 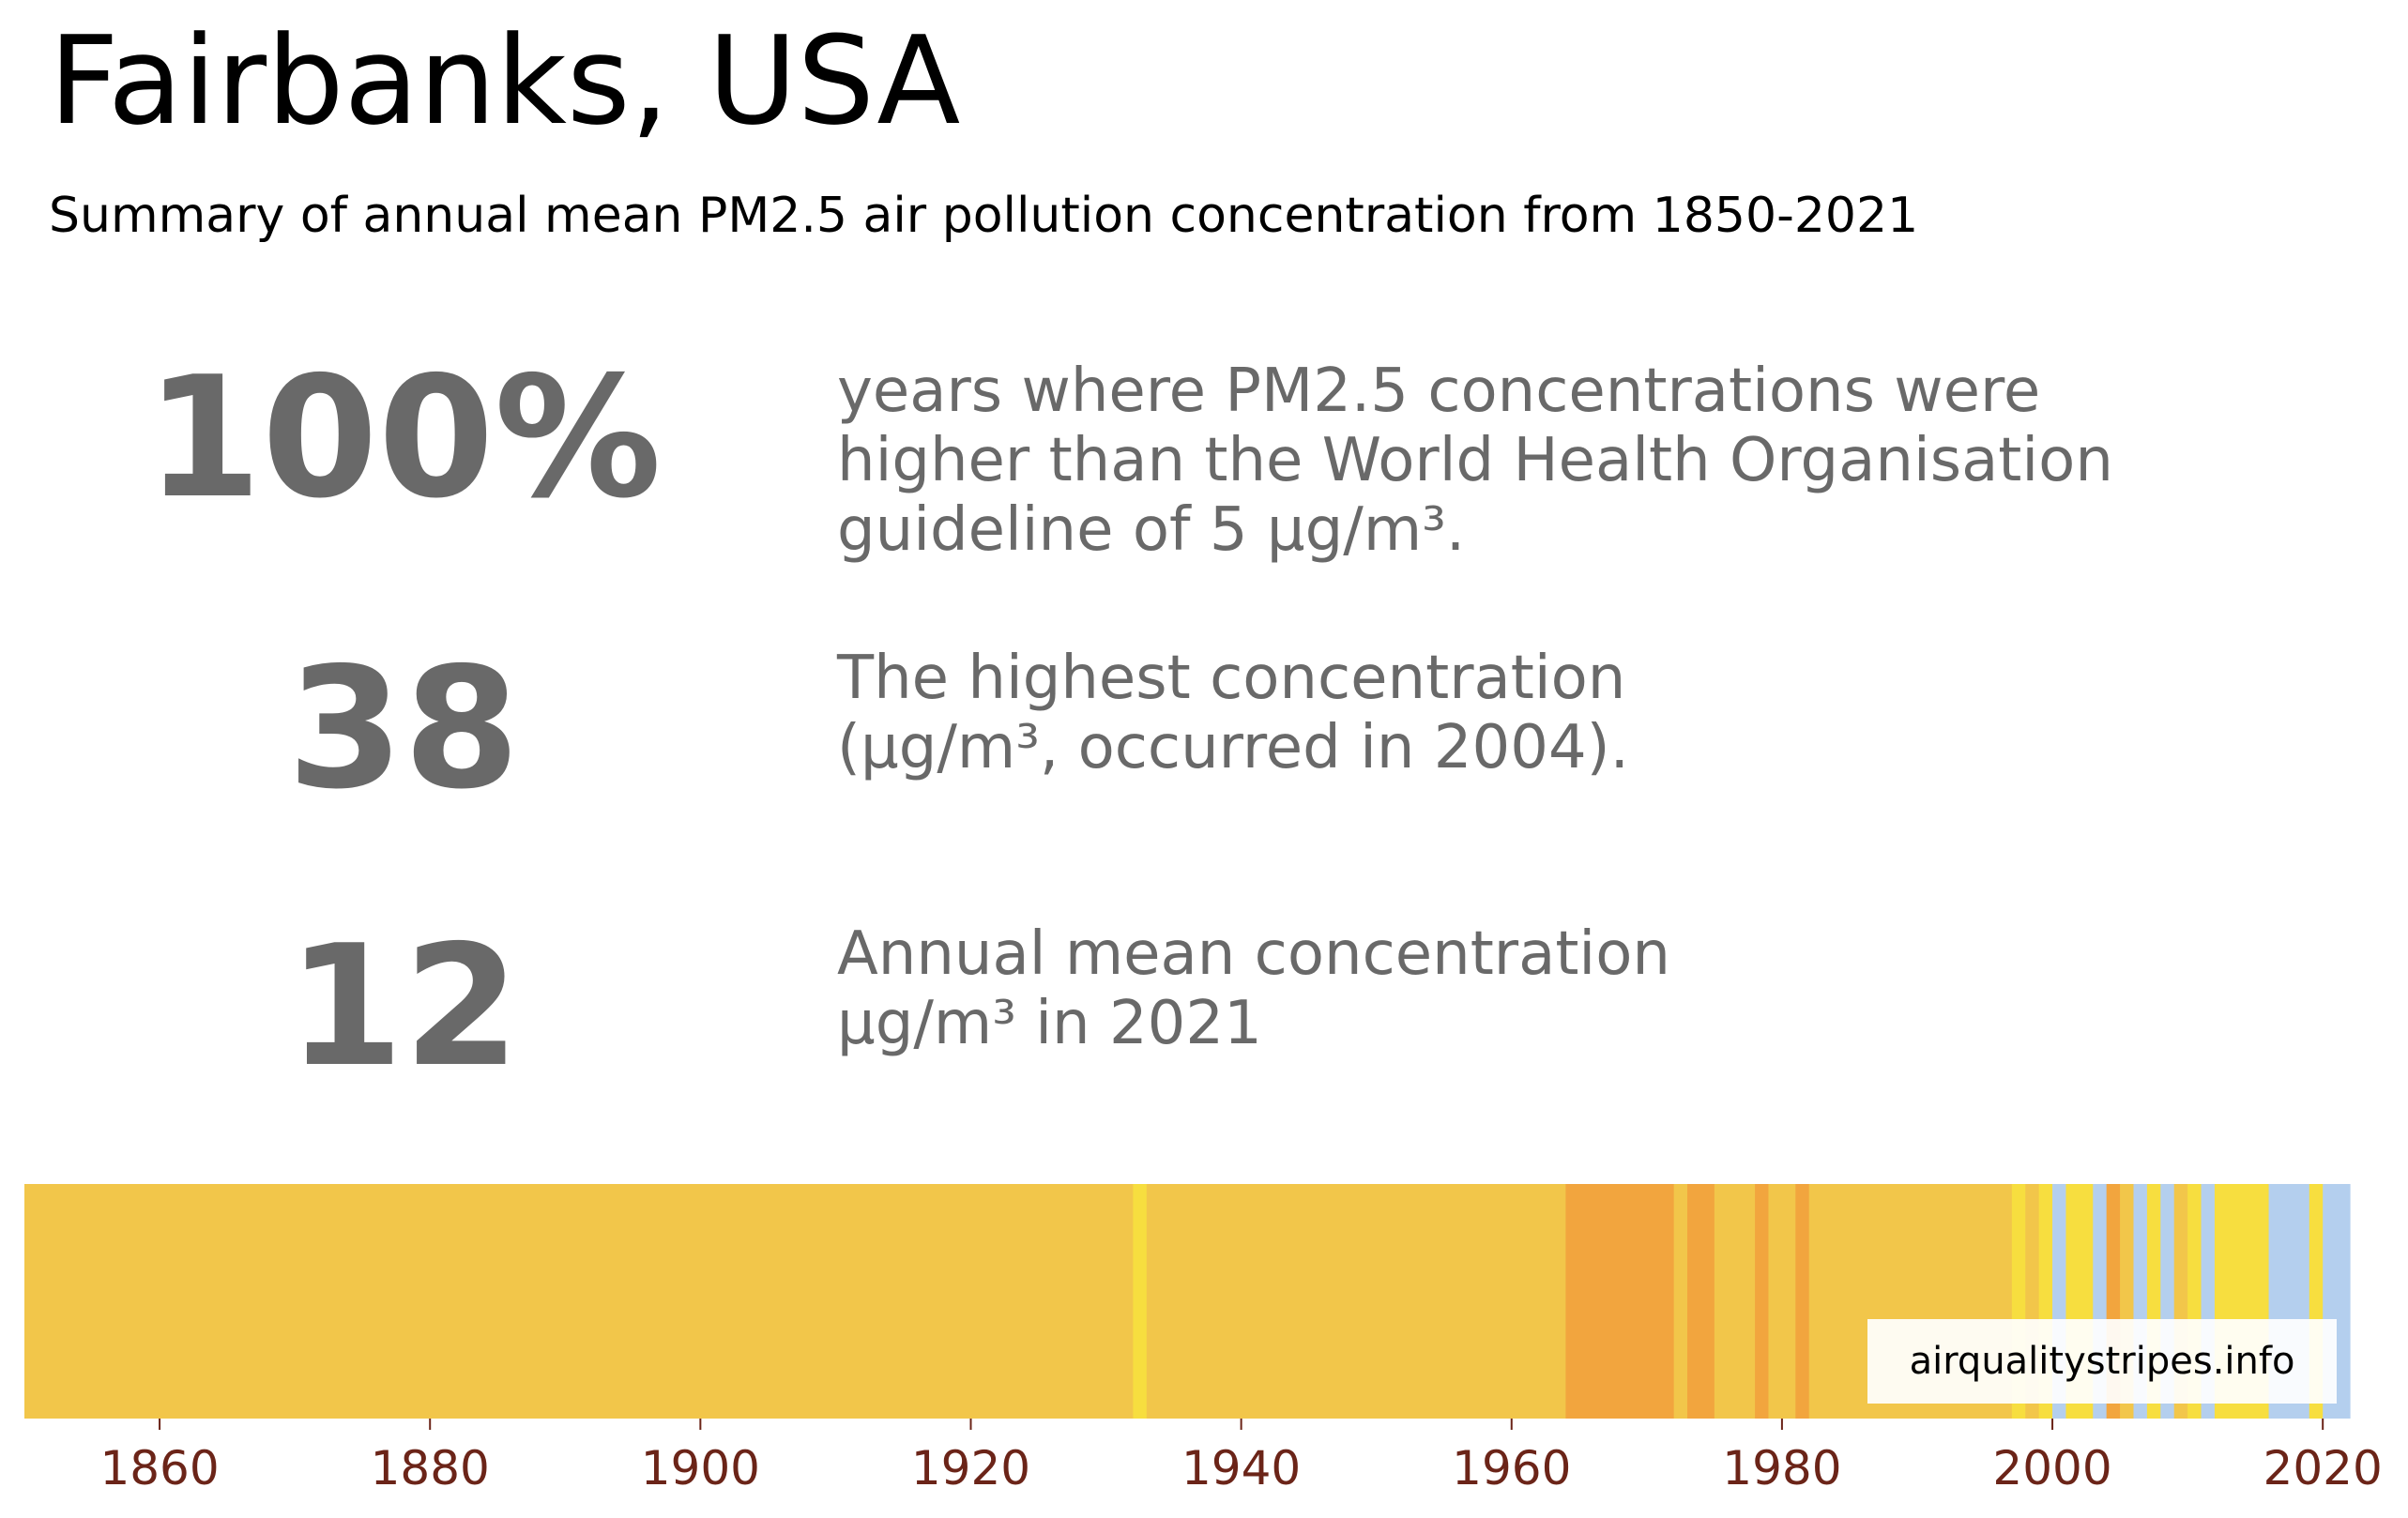 What do you see at coordinates (1241, 1468) in the screenshot?
I see `x-tick-label-1940: 1940` at bounding box center [1241, 1468].